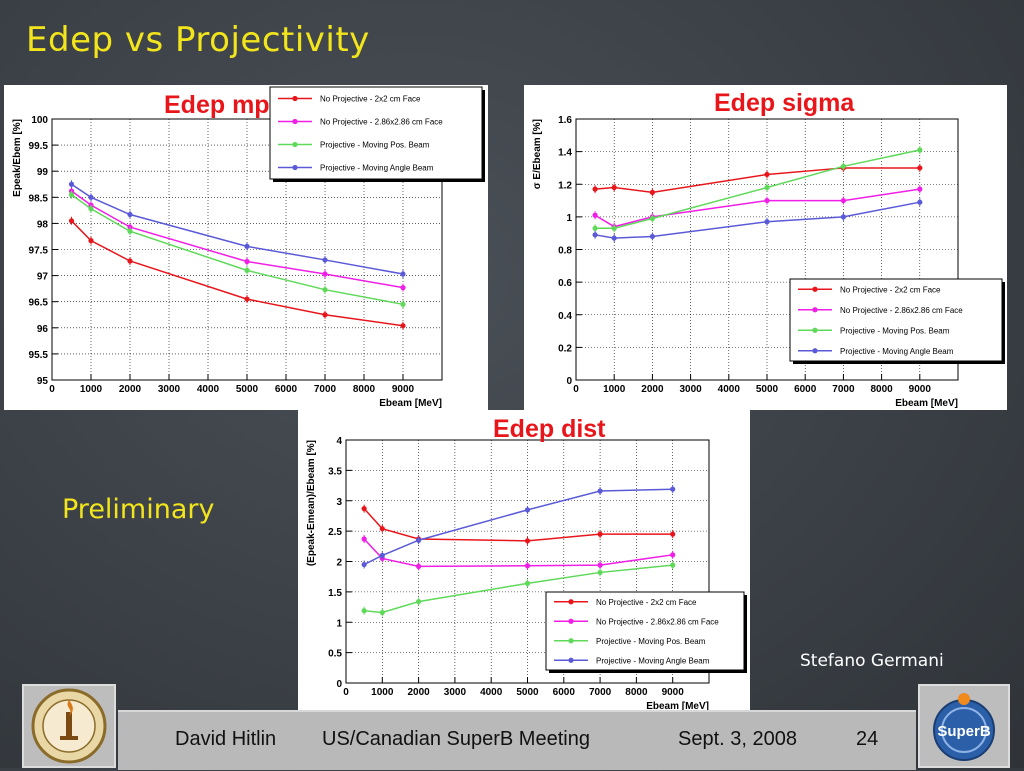 The height and width of the screenshot is (771, 1024). I want to click on y-tick-label: 1.5, so click(335, 593).